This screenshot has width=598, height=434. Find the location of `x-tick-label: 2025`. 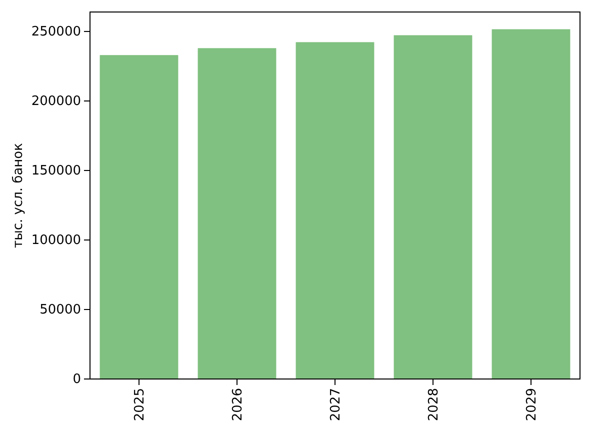

x-tick-label: 2025 is located at coordinates (140, 405).